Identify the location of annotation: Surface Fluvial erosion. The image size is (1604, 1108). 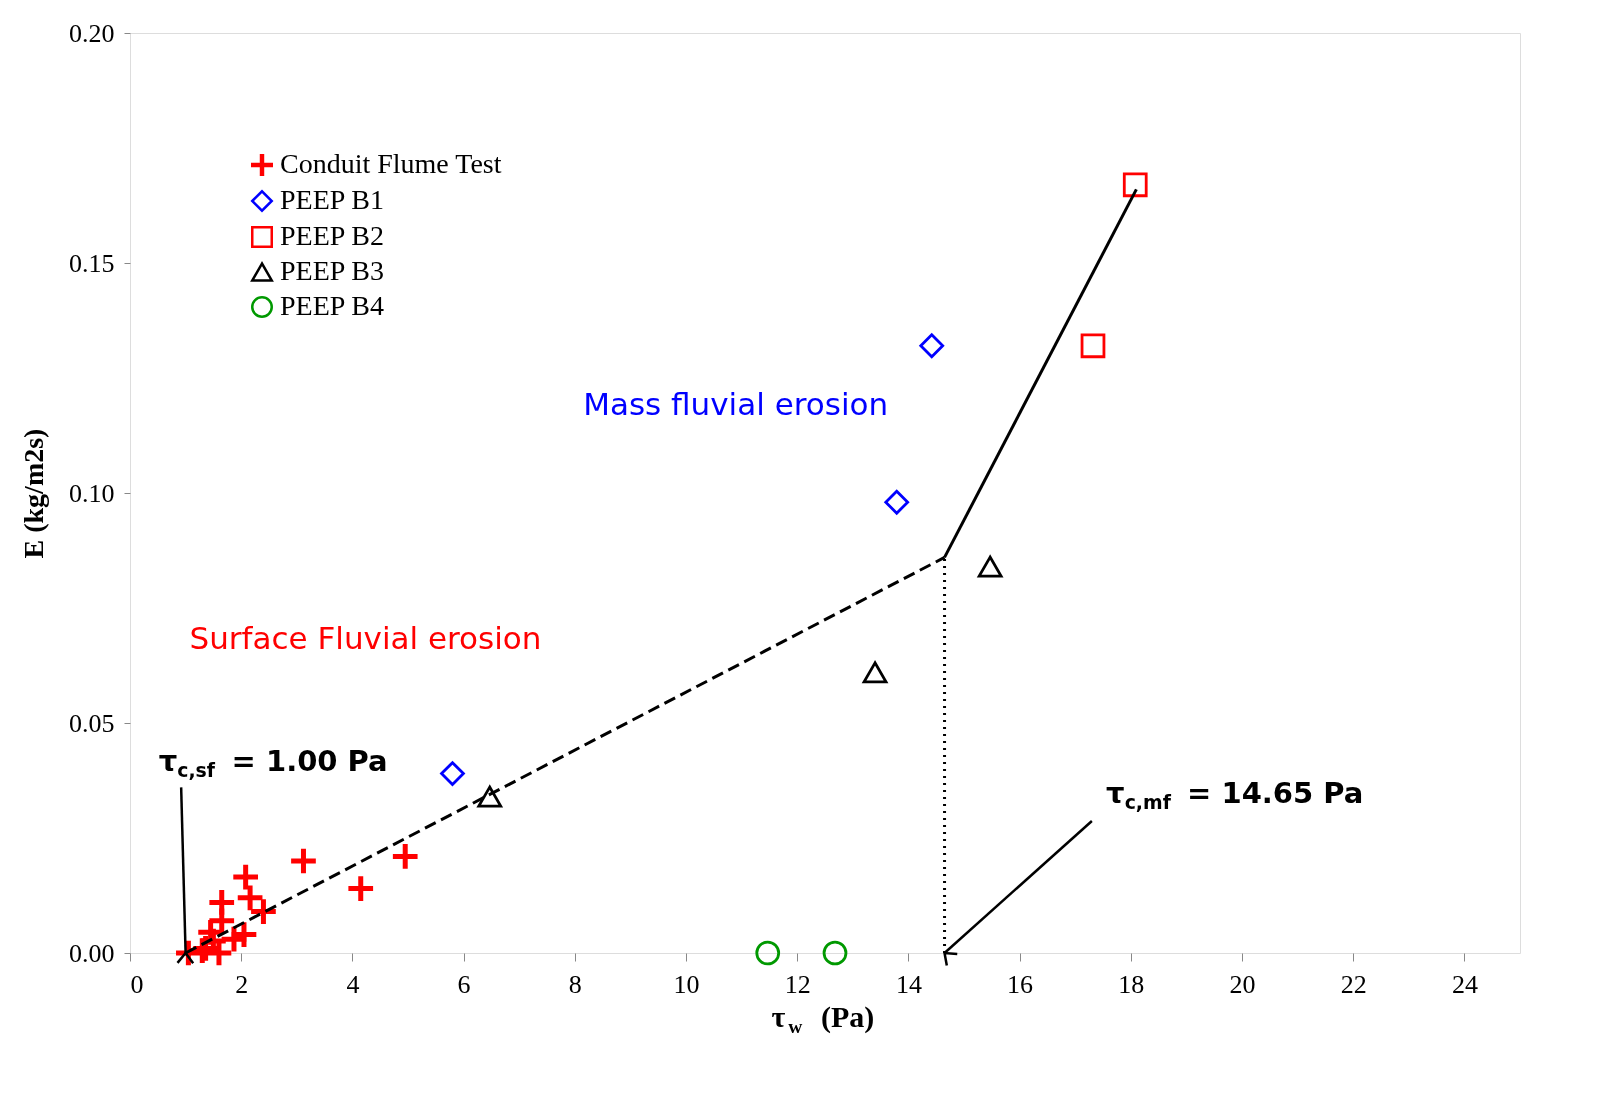
(365, 638).